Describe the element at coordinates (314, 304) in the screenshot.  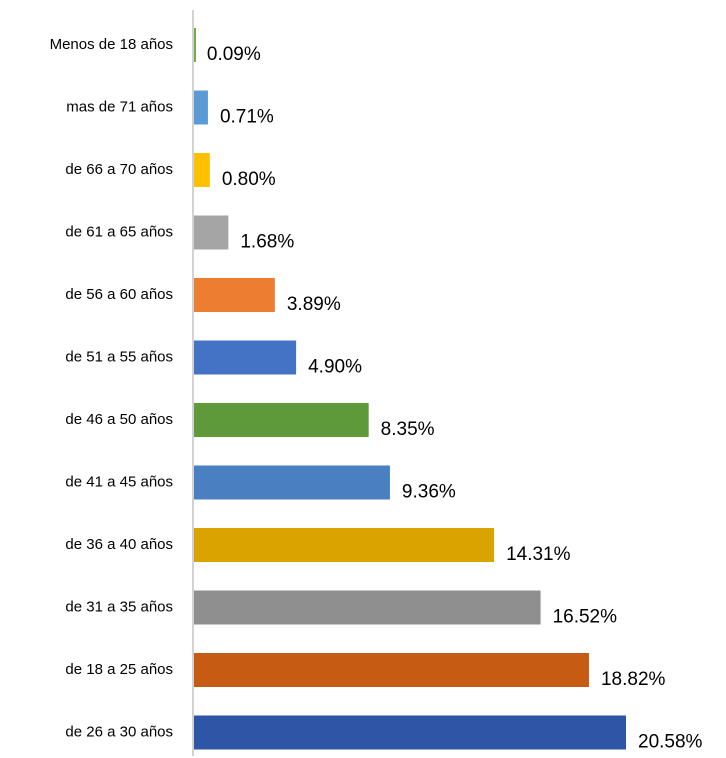
I see `value-label: 3.89%` at that location.